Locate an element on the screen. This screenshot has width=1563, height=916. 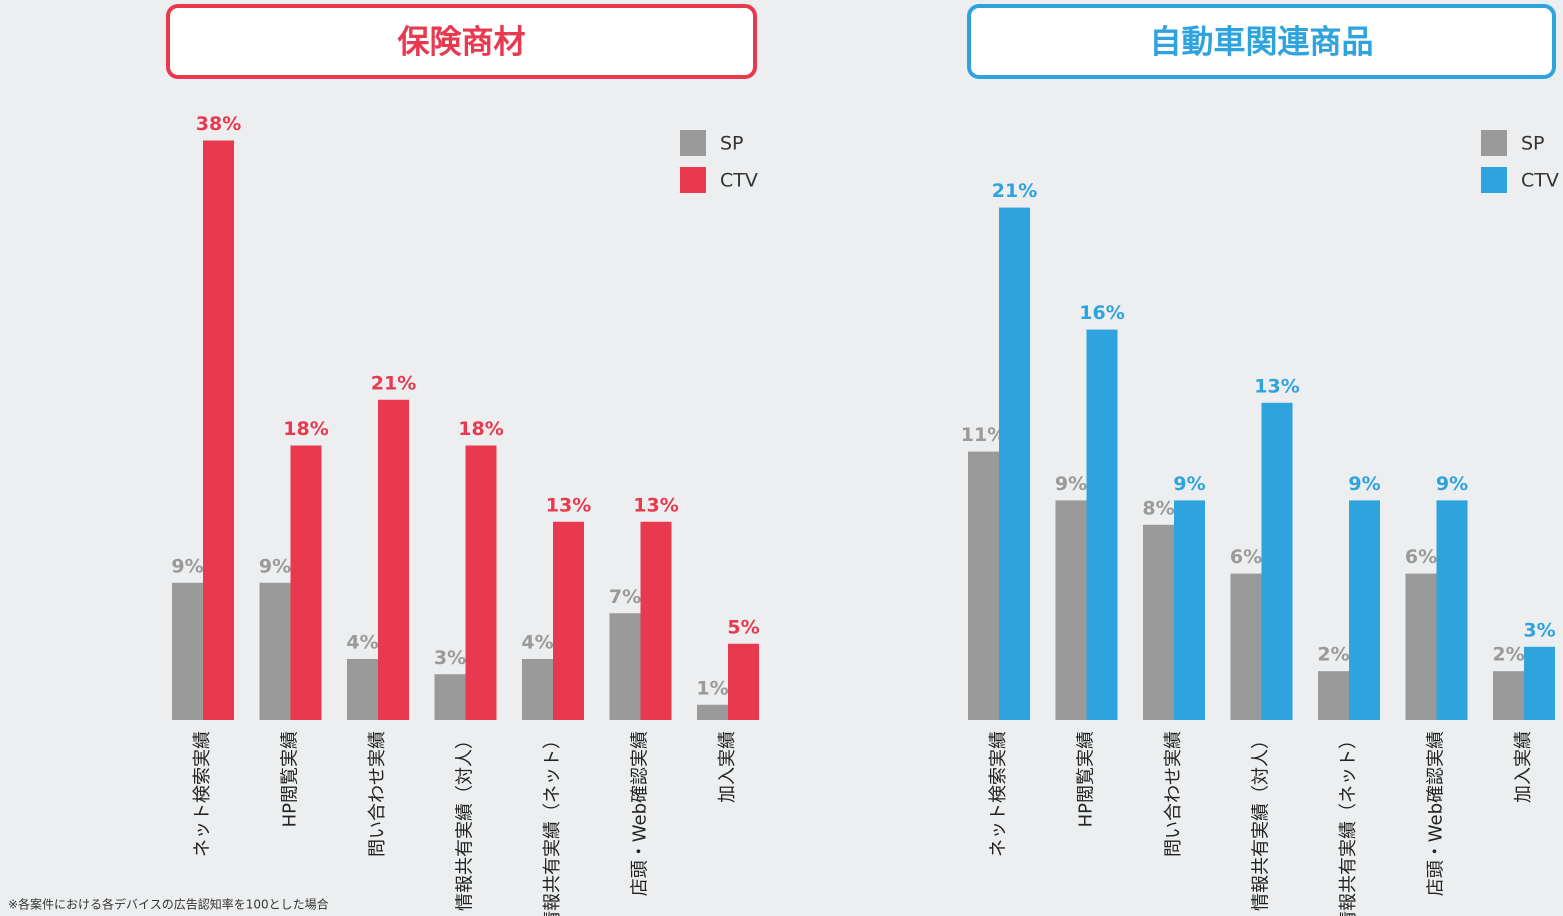
value-label: 16% is located at coordinates (1101, 313).